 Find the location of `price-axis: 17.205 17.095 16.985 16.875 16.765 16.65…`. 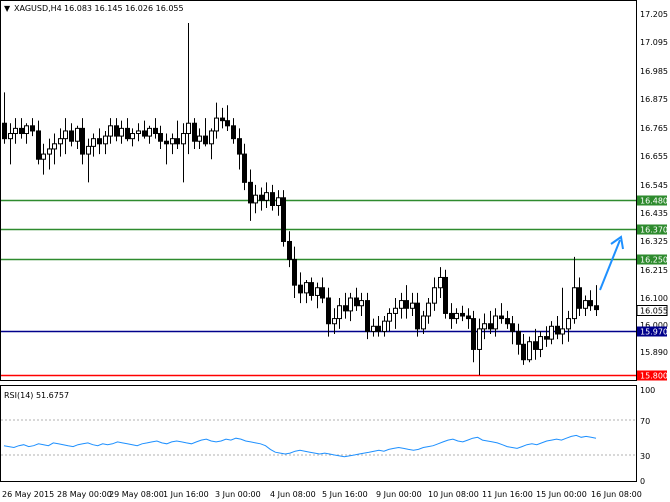

price-axis: 17.205 17.095 16.985 16.875 16.765 16.65… is located at coordinates (654, 183).